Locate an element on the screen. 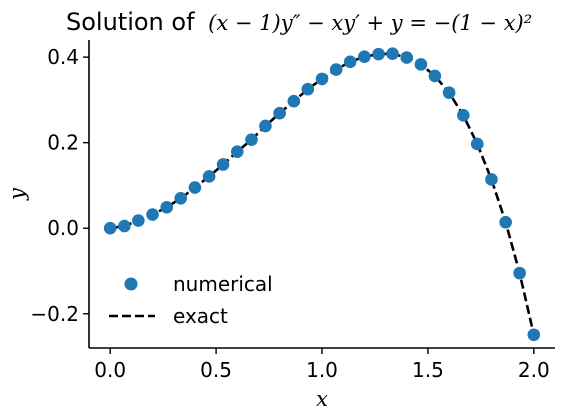 This screenshot has width=582, height=414. x-tick-label: 2.0 is located at coordinates (534, 370).